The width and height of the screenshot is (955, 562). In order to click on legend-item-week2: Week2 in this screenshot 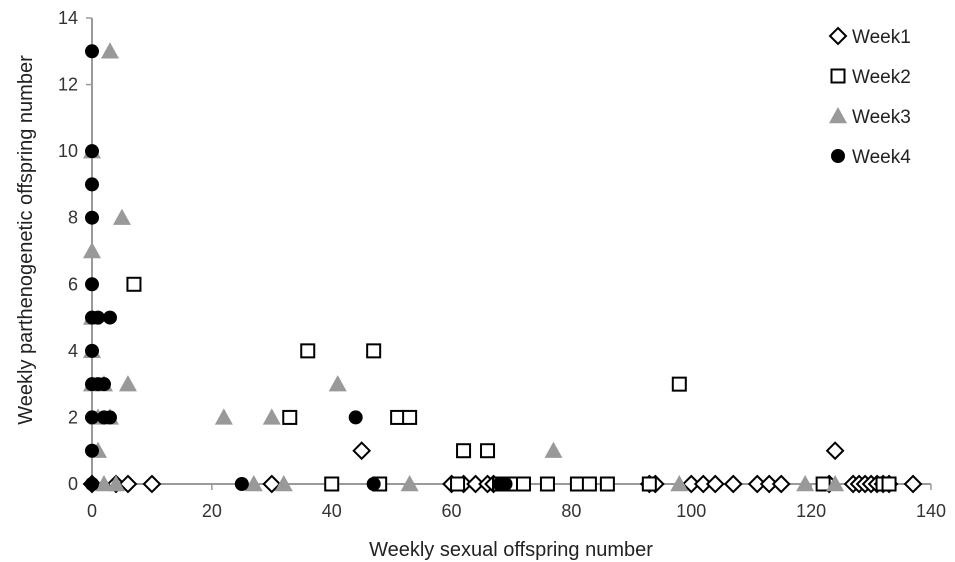, I will do `click(870, 77)`.